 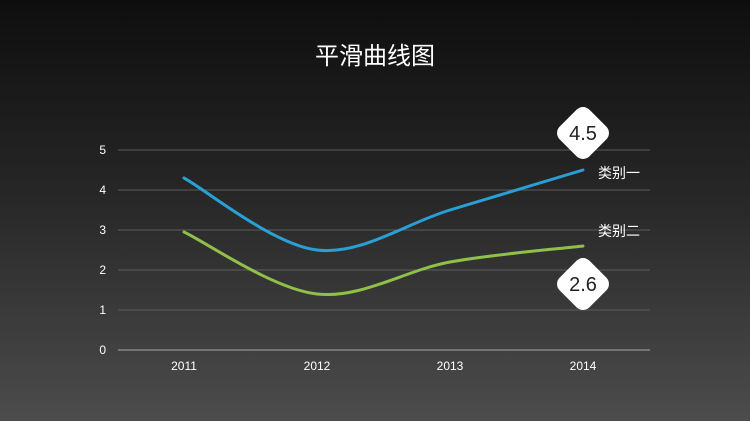 What do you see at coordinates (583, 366) in the screenshot?
I see `x-tick-label: 2014` at bounding box center [583, 366].